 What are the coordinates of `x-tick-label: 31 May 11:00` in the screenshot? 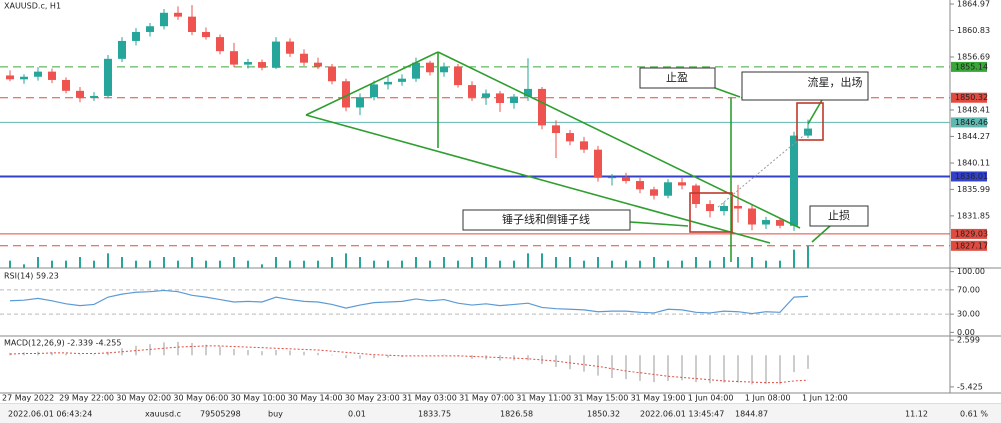 It's located at (543, 398).